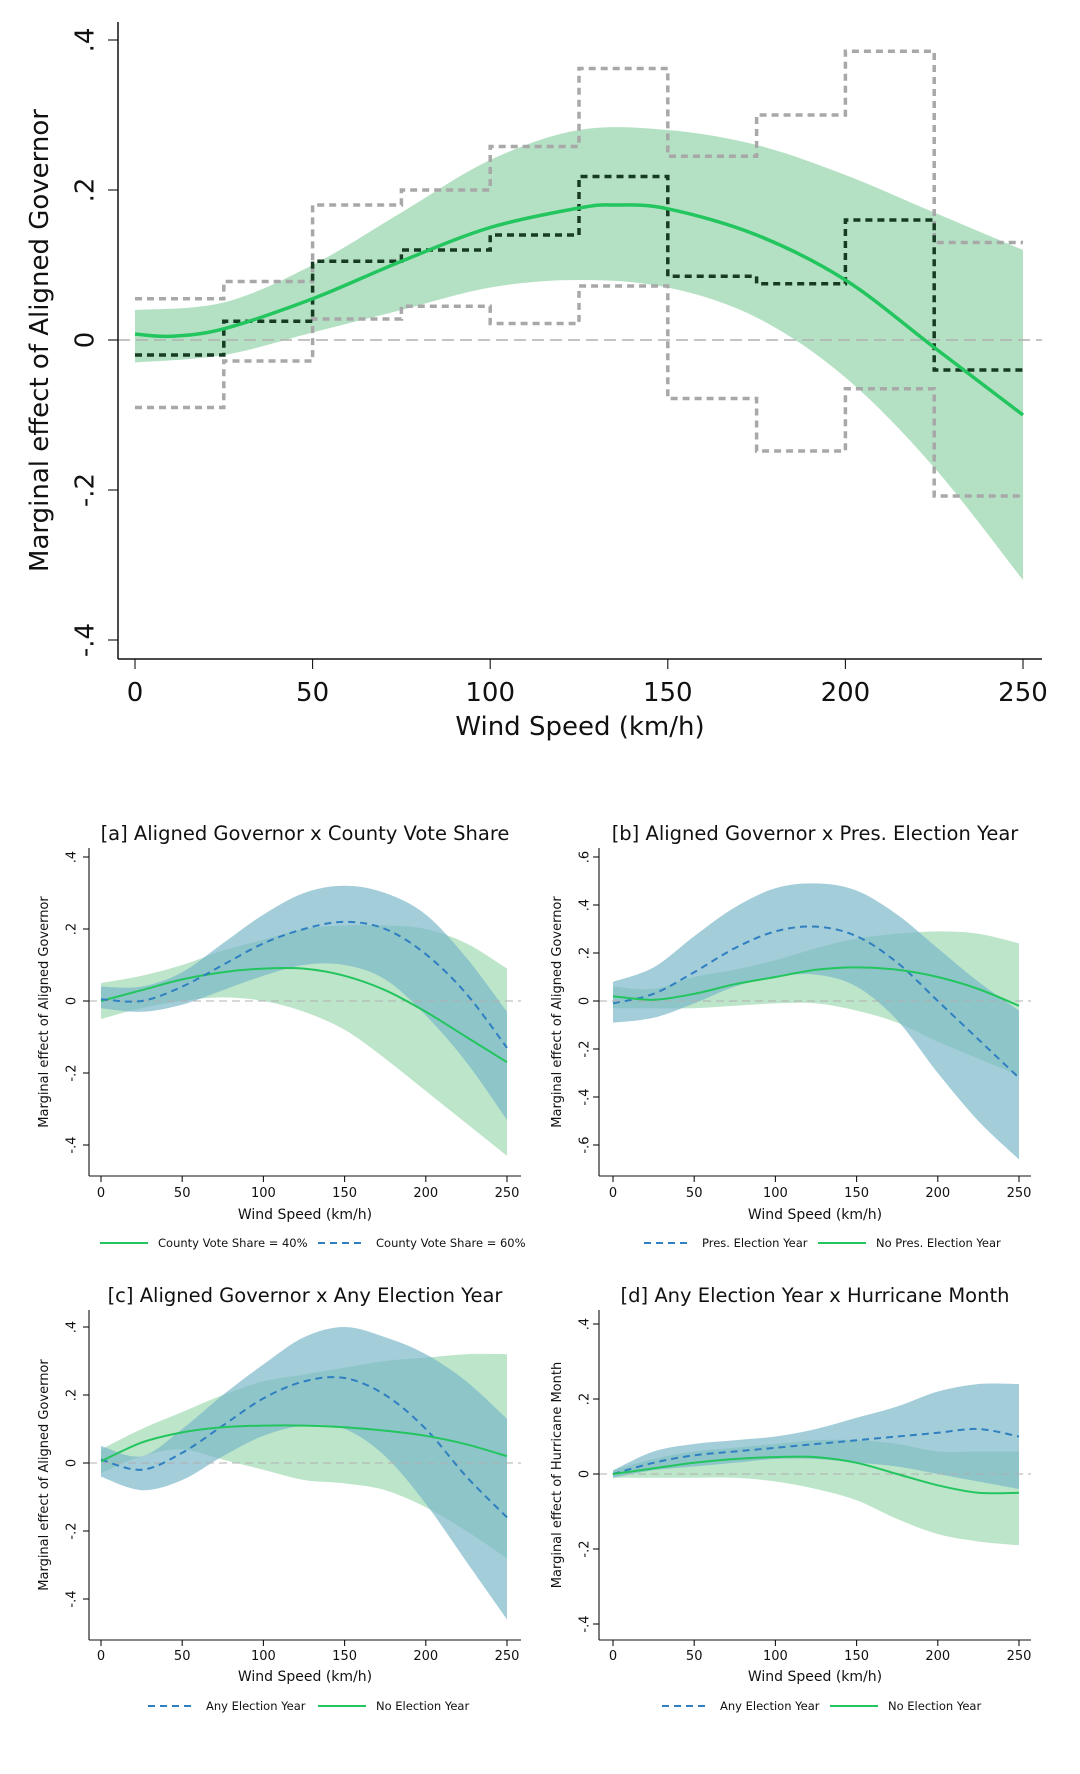  What do you see at coordinates (557, 1475) in the screenshot?
I see `y-axis-label: Marginal effect of Hurricane Month` at bounding box center [557, 1475].